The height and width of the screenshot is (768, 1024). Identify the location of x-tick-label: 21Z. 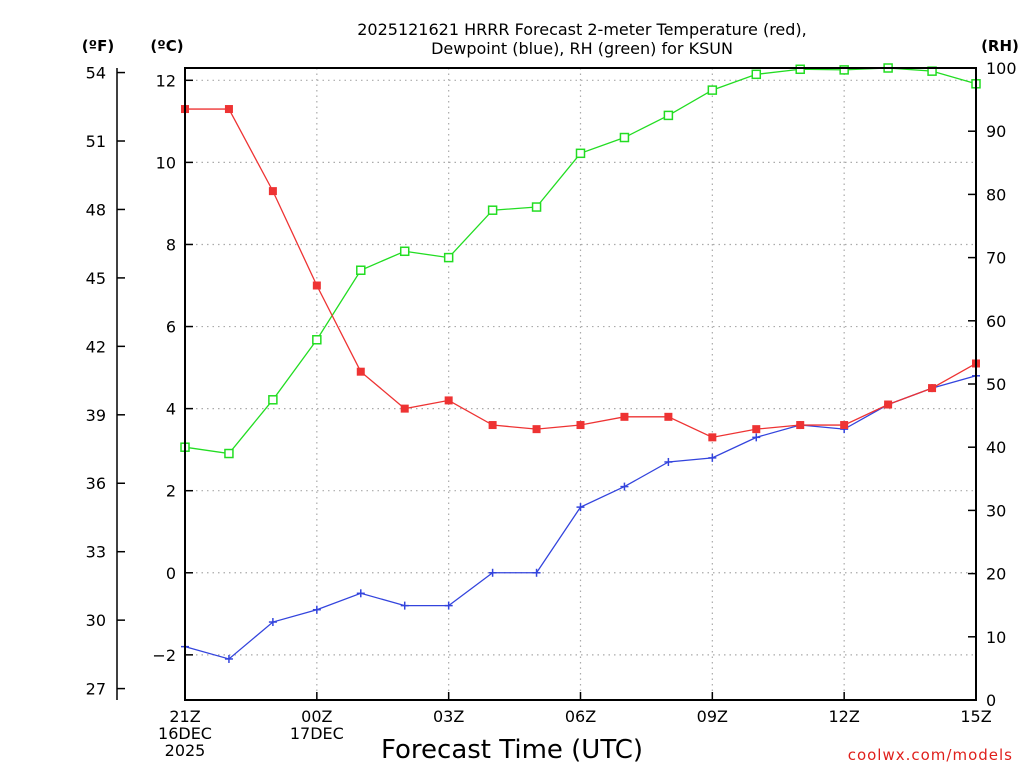
(184, 716).